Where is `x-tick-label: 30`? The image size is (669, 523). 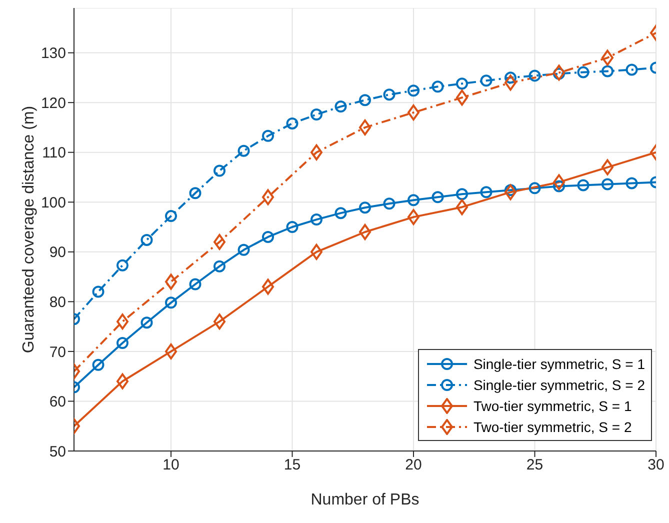
x-tick-label: 30 is located at coordinates (656, 465).